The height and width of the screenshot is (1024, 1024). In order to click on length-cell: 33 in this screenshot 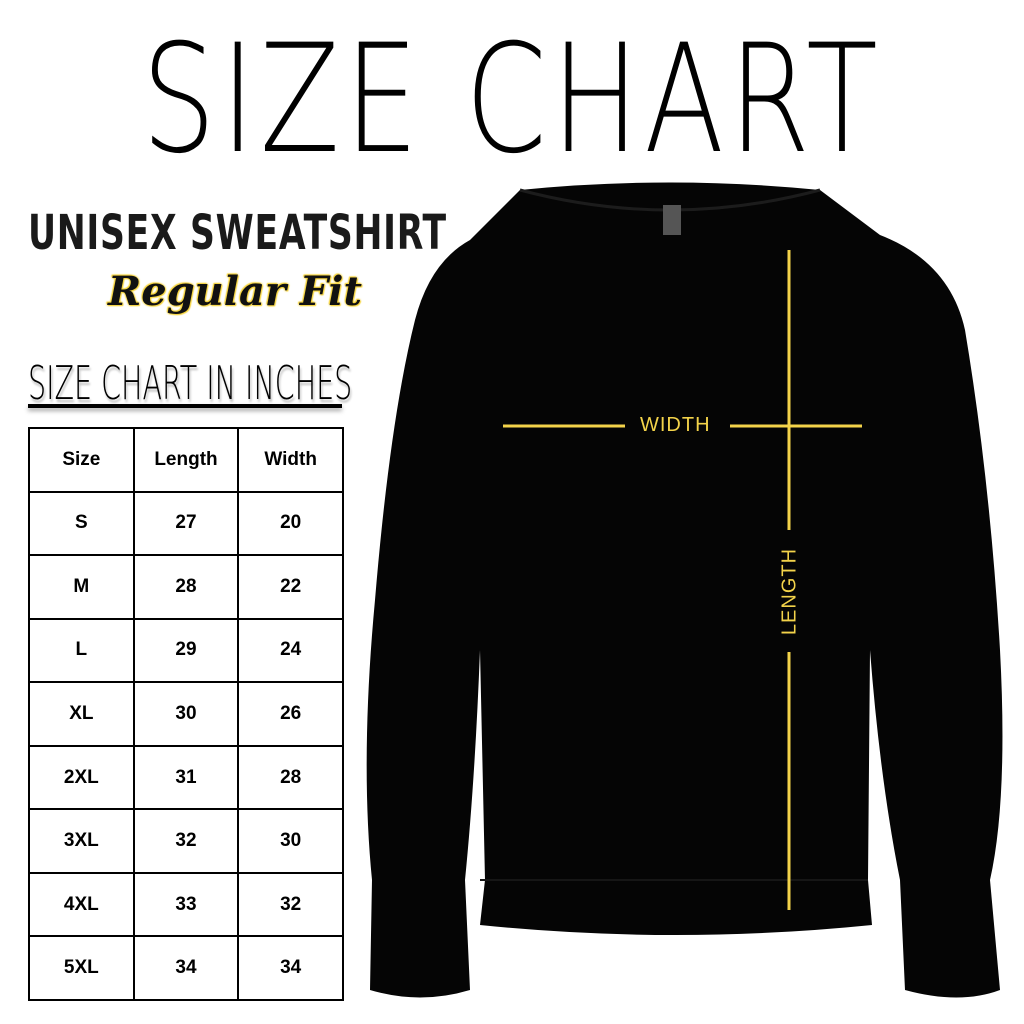, I will do `click(186, 904)`.